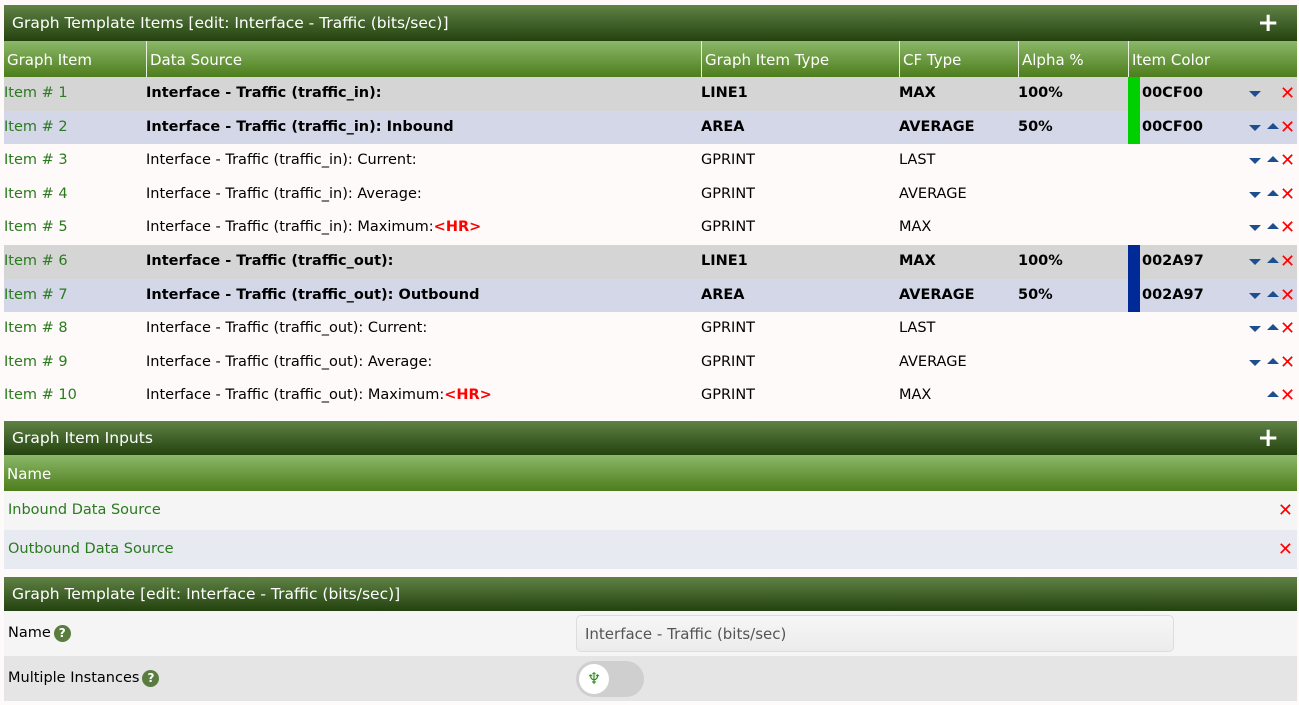 The image size is (1299, 705). What do you see at coordinates (91, 549) in the screenshot?
I see `input-link: Outbound Data Source` at bounding box center [91, 549].